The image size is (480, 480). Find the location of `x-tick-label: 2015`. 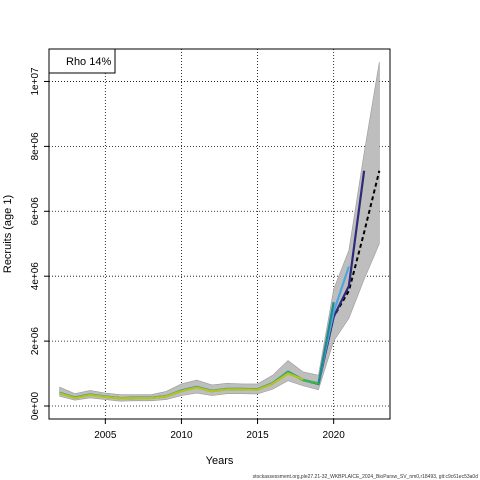

x-tick-label: 2015 is located at coordinates (257, 435).